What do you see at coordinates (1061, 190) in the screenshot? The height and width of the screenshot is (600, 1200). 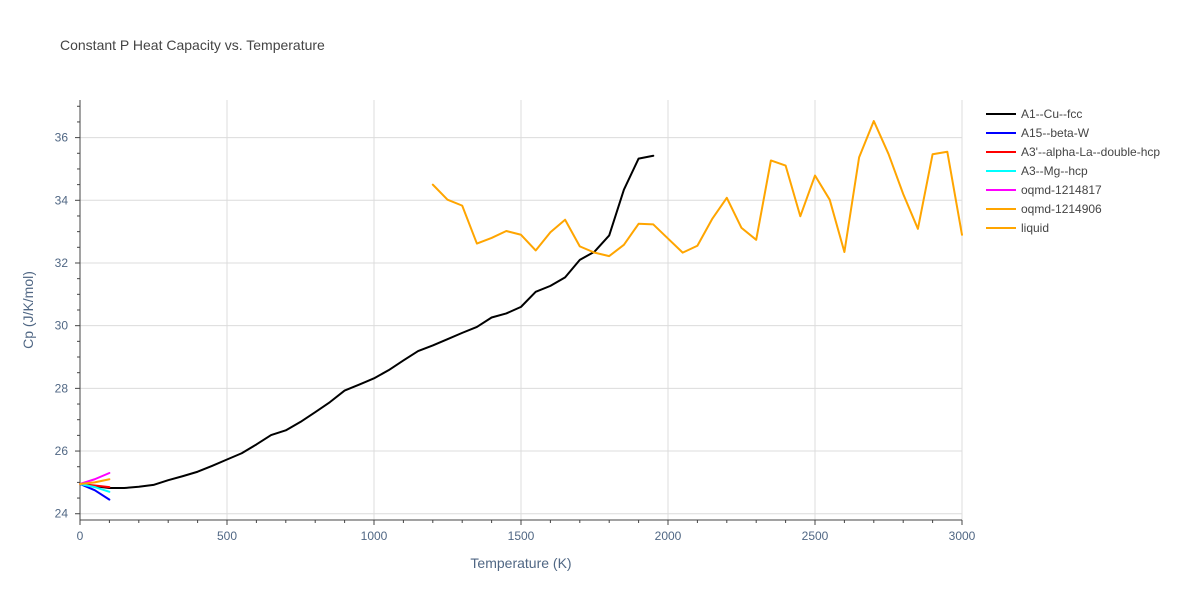 I see `legend-label: oqmd-1214817` at bounding box center [1061, 190].